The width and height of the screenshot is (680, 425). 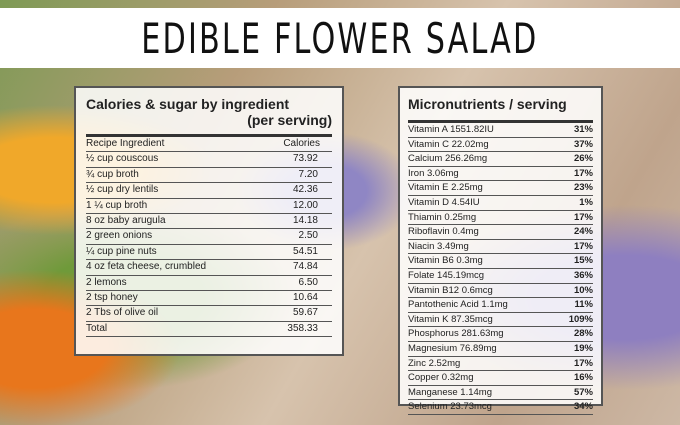 I want to click on calorie-value: 6.50, so click(x=308, y=282).